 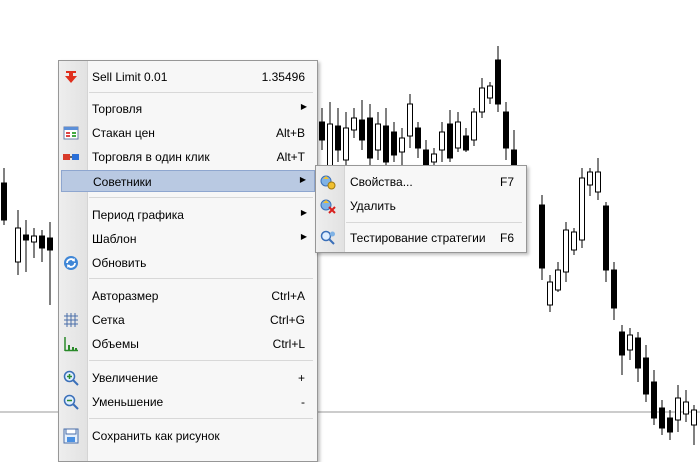 I want to click on submenu-item-remove: Удалить, so click(x=421, y=206).